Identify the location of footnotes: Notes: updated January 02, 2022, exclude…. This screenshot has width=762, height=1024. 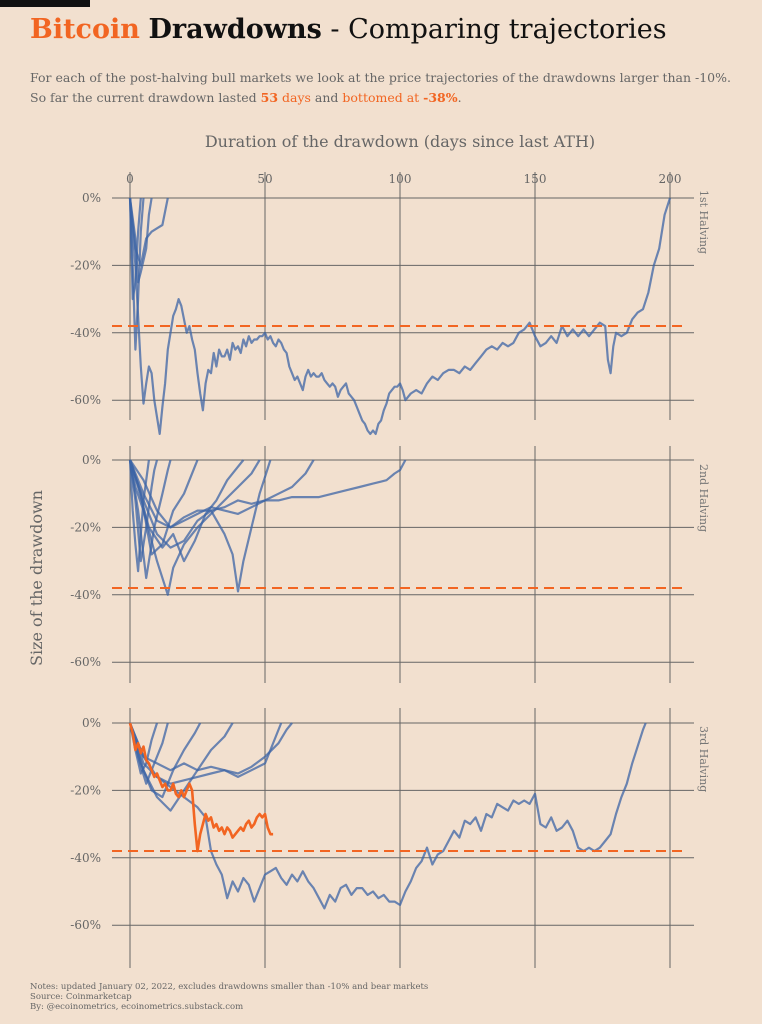
(229, 997).